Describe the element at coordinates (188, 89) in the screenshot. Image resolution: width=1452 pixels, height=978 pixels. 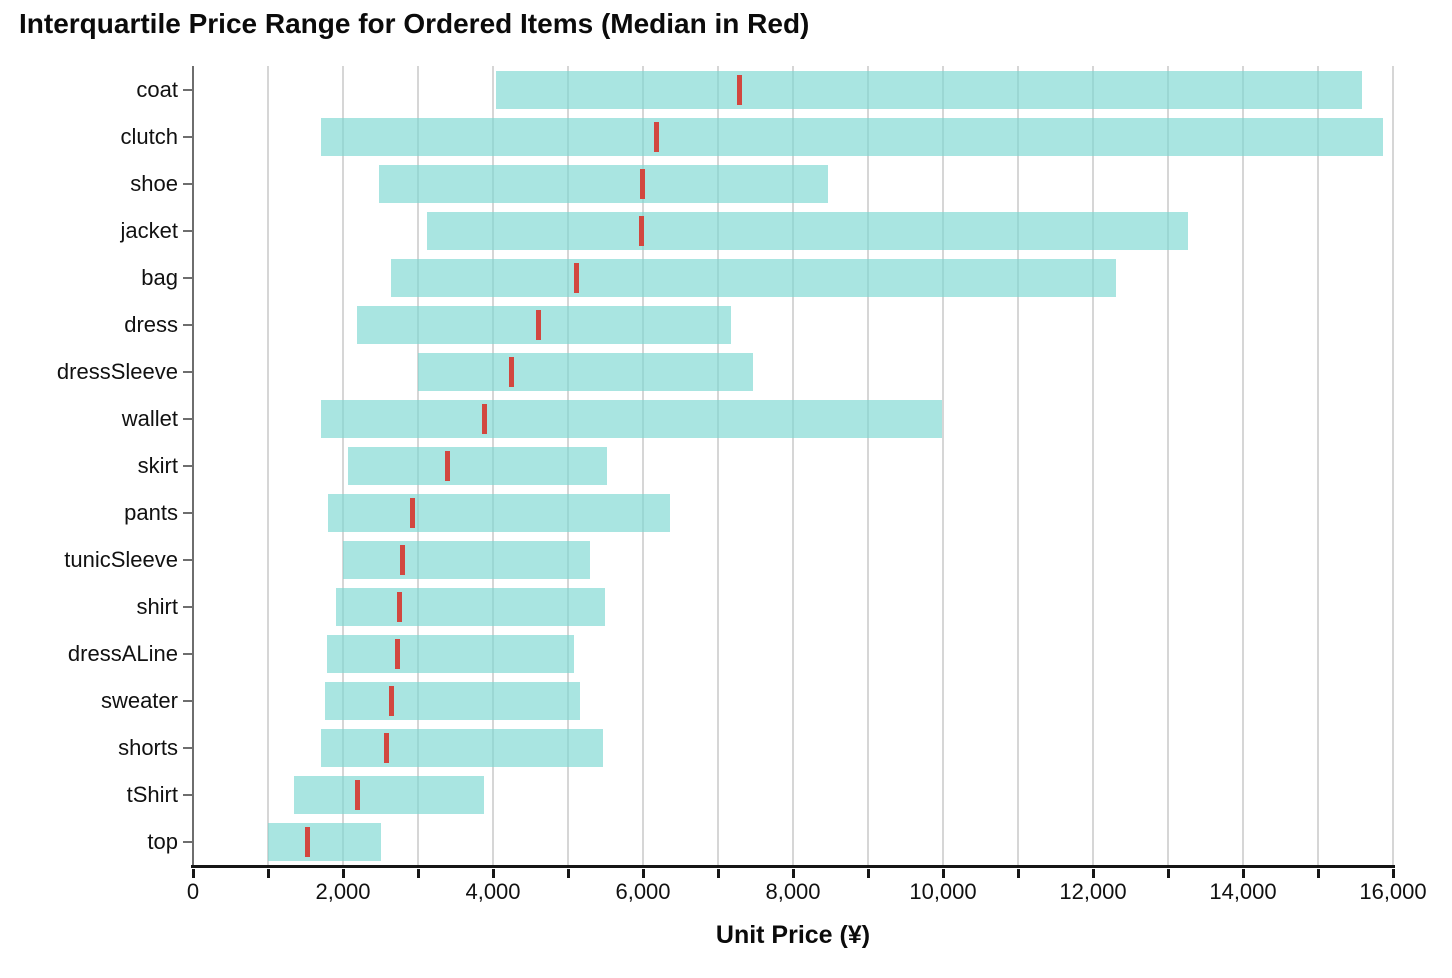
I see `y-tick-coat` at that location.